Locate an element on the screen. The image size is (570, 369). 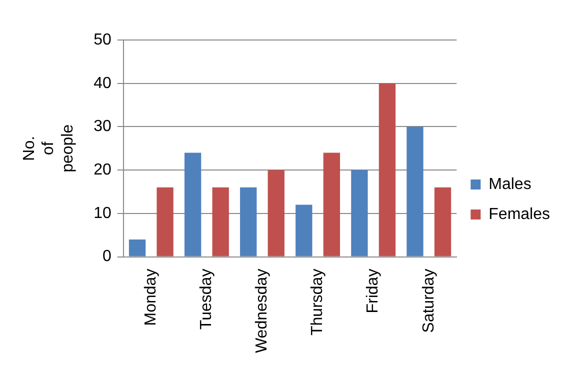
y-tick-label: 20 is located at coordinates (103, 169).